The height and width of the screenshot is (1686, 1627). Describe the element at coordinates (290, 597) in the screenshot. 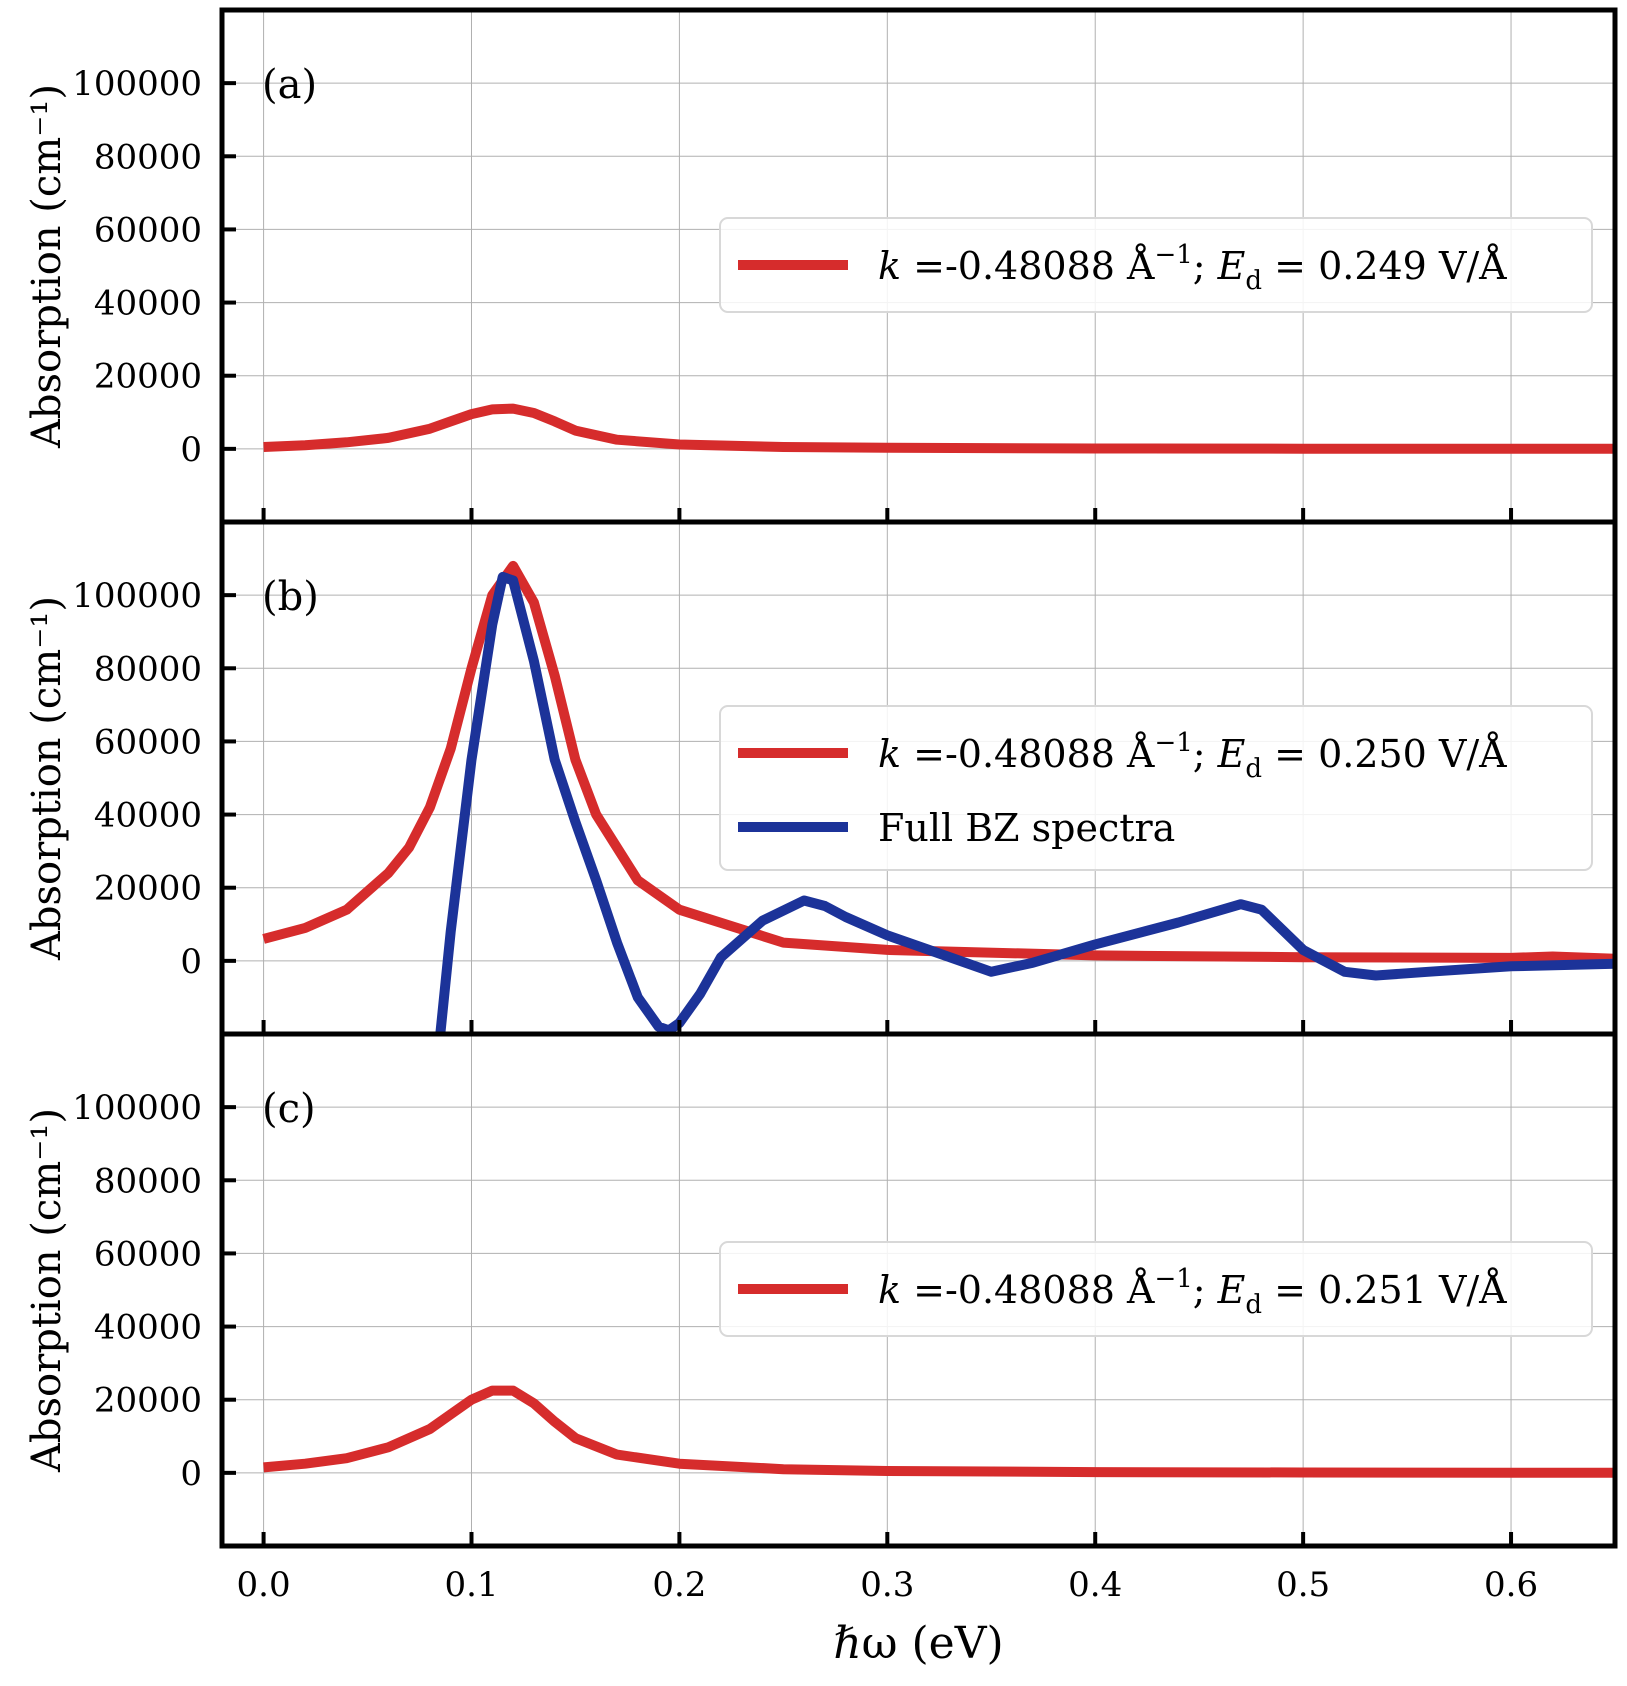

I see `panel-label: (b)` at that location.